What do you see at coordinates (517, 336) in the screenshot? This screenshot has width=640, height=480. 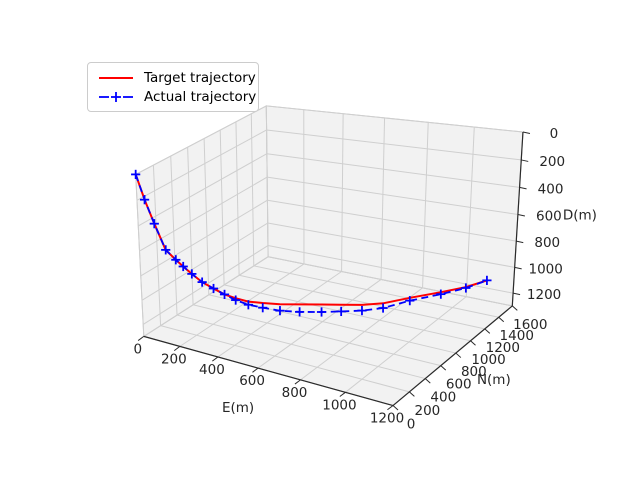 I see `n-tick-label: 1400` at bounding box center [517, 336].